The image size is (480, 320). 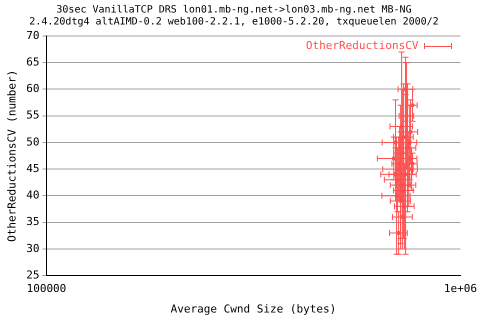 I want to click on x-axis-title: Average Cwnd Size (bytes), so click(x=253, y=309).